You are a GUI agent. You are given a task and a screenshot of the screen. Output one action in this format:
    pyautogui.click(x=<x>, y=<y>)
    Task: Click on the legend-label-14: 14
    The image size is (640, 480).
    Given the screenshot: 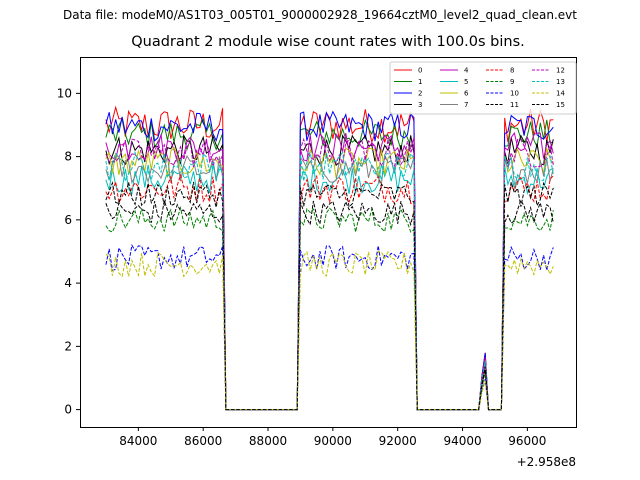 What is the action you would take?
    pyautogui.click(x=560, y=94)
    